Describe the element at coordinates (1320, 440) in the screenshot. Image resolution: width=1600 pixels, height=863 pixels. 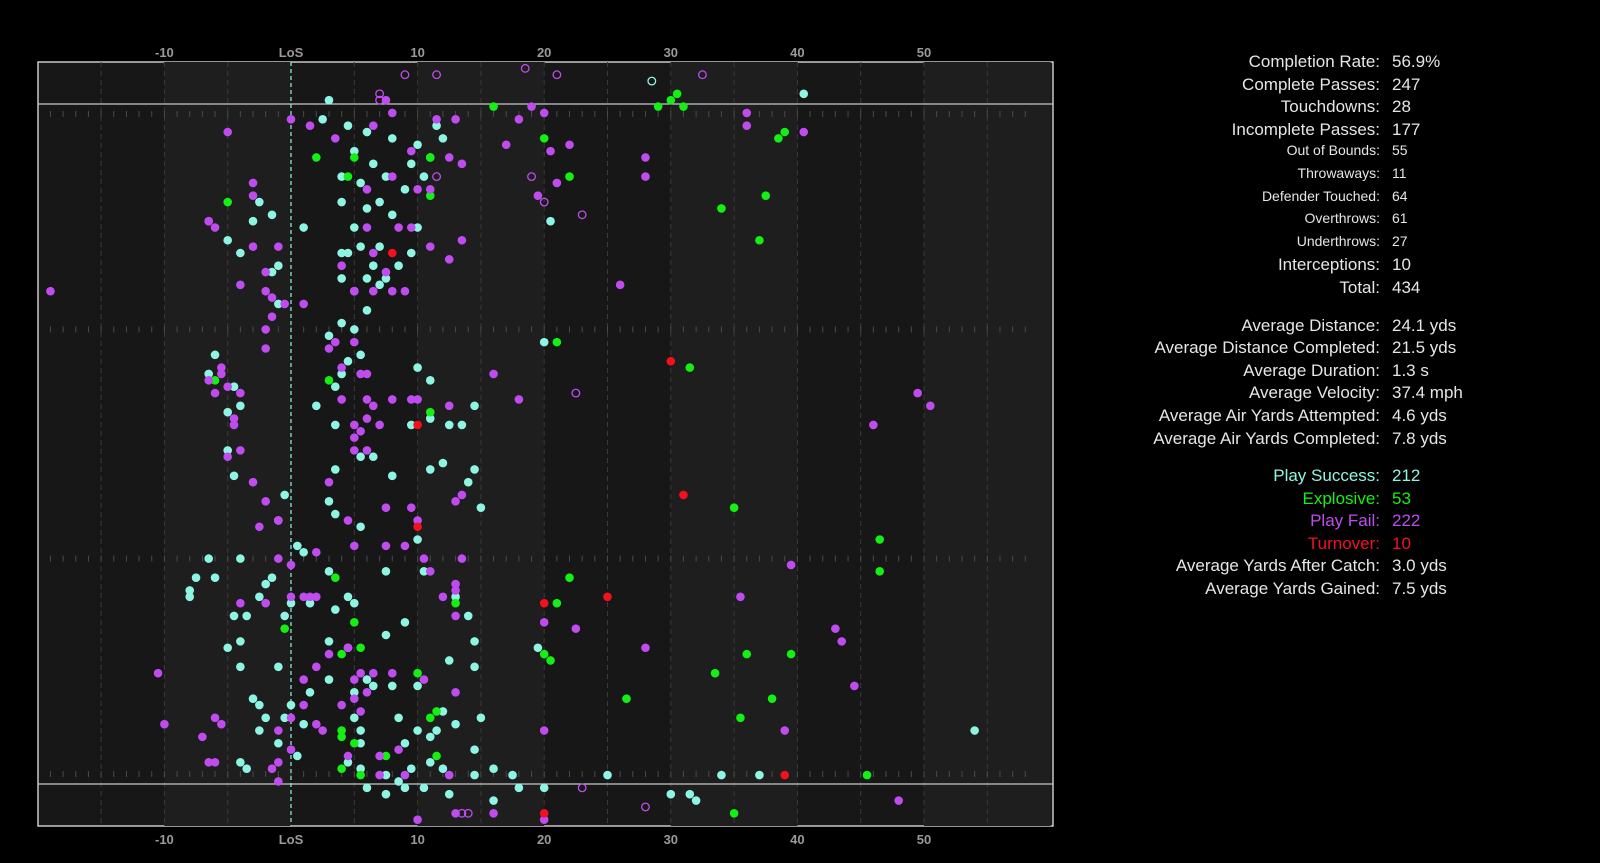
I see `stat-row: Average Air Yards Completed: 7.8 yds` at that location.